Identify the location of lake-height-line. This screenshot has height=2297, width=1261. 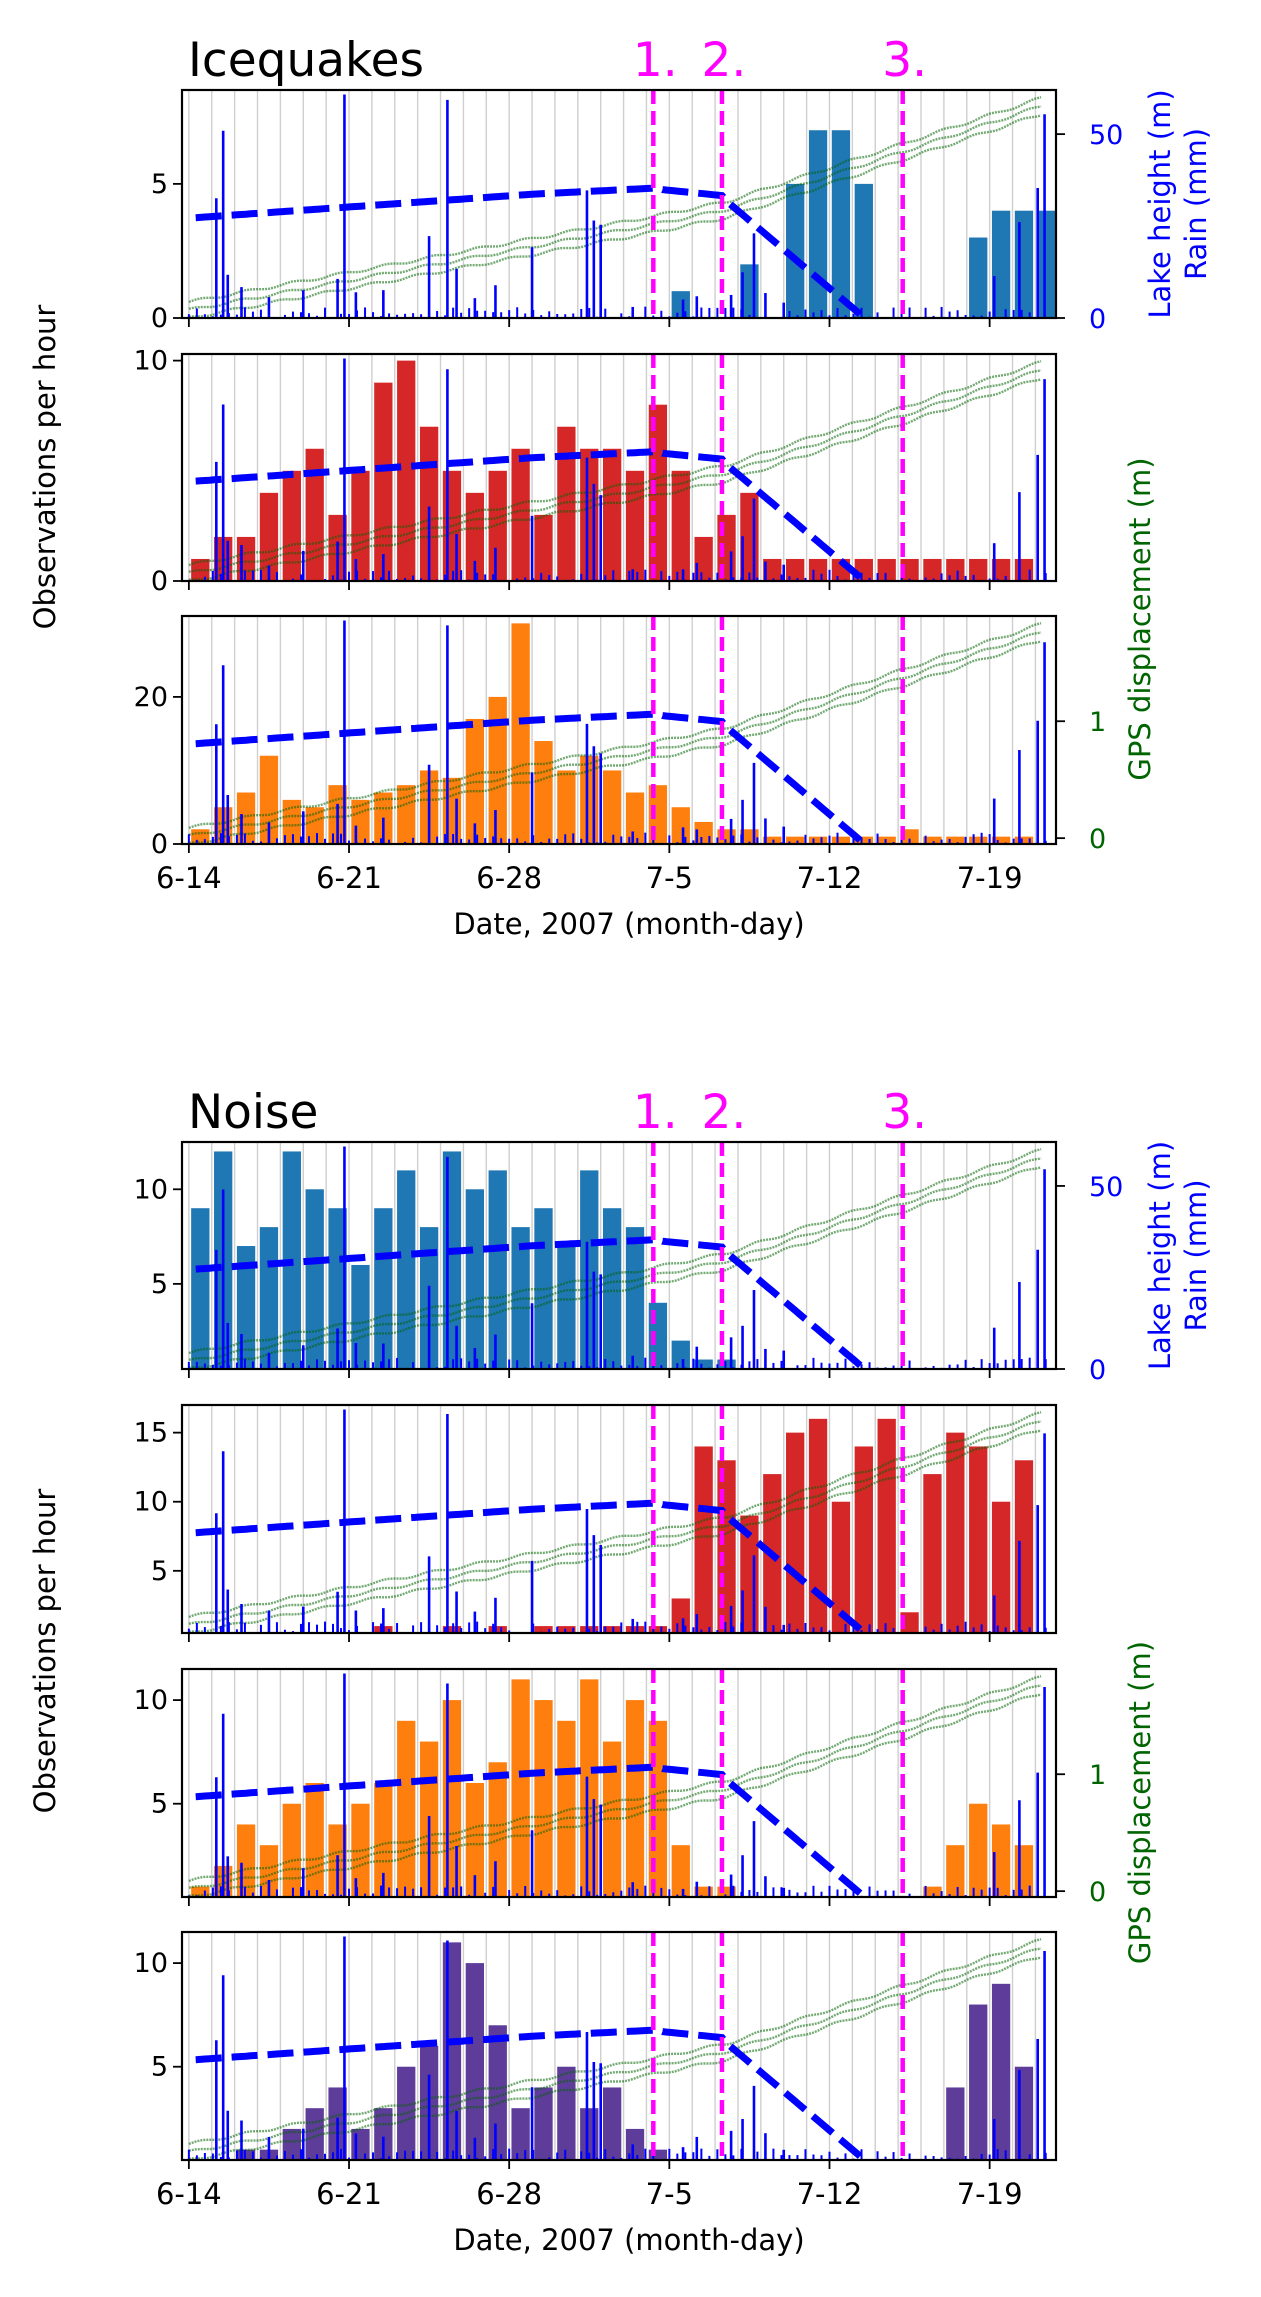
(531, 252).